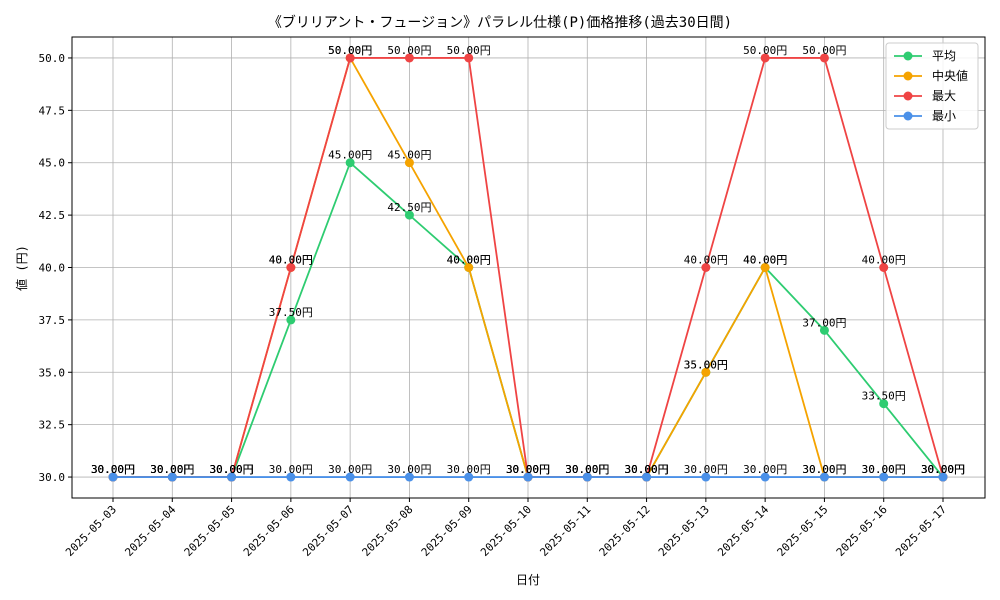 Image resolution: width=1000 pixels, height=600 pixels. Describe the element at coordinates (932, 86) in the screenshot. I see `legend-box` at that location.